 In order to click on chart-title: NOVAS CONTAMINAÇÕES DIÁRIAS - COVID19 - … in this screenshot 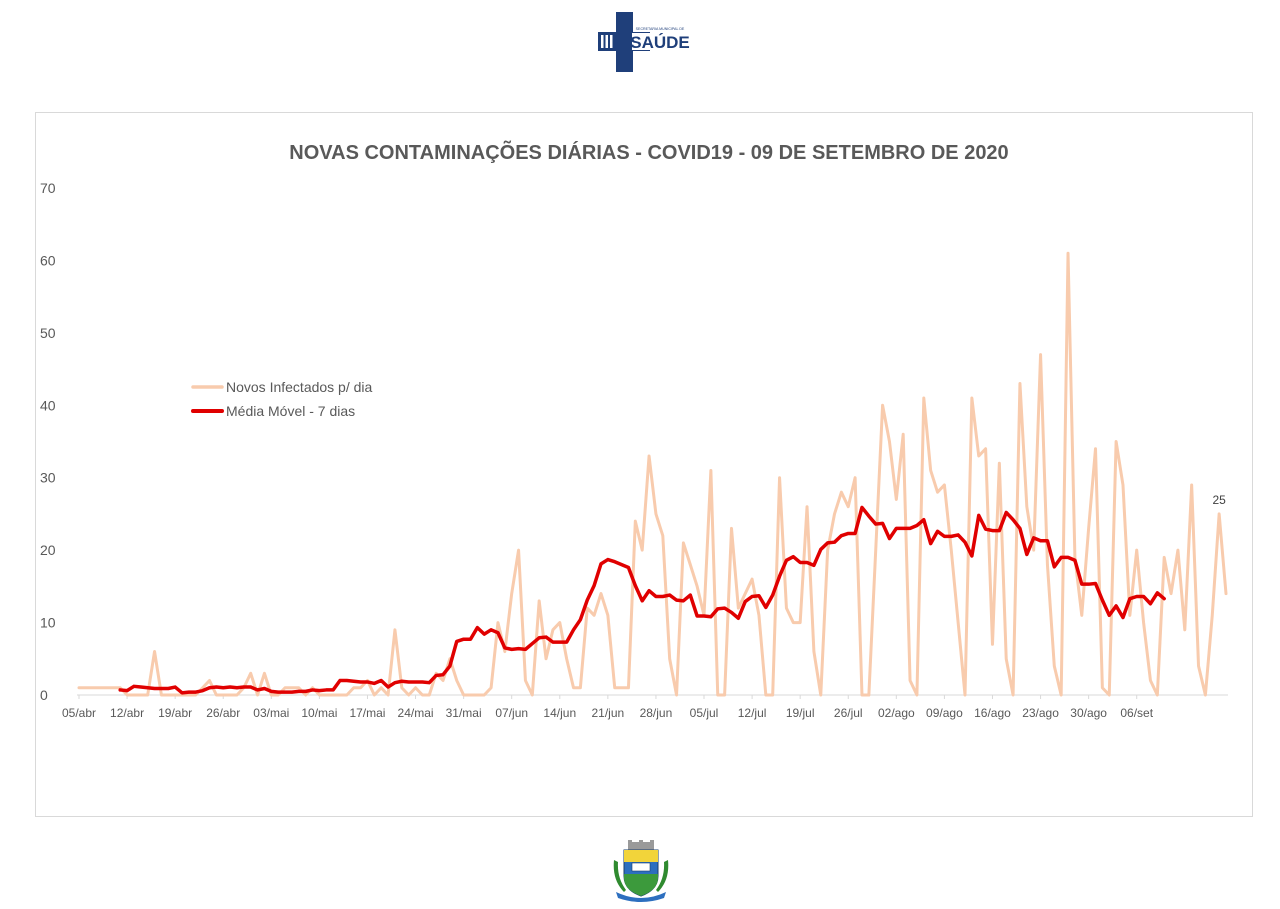, I will do `click(648, 152)`.